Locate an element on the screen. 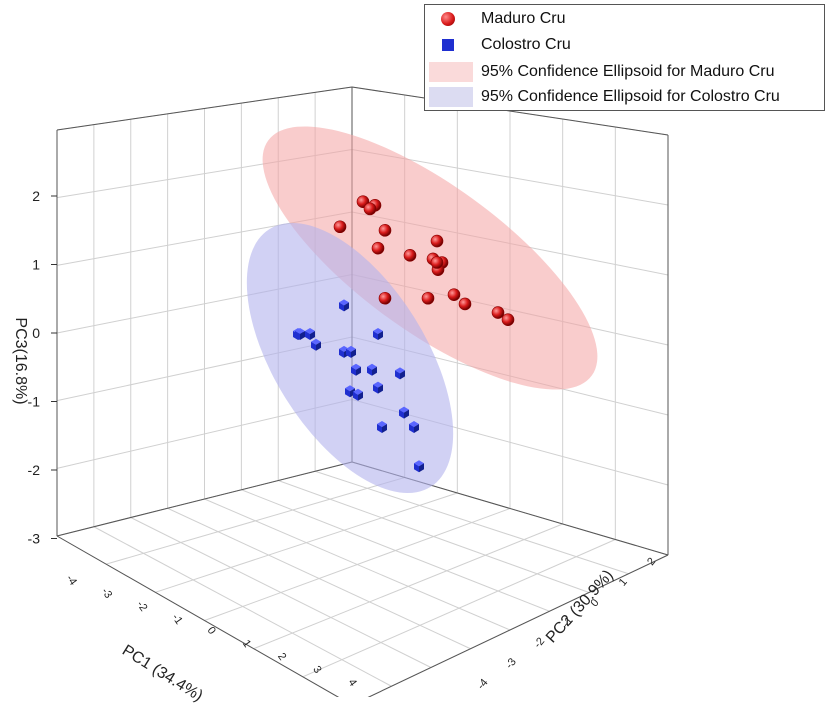  z-axis-title: PC3(16.8%) is located at coordinates (20, 361).